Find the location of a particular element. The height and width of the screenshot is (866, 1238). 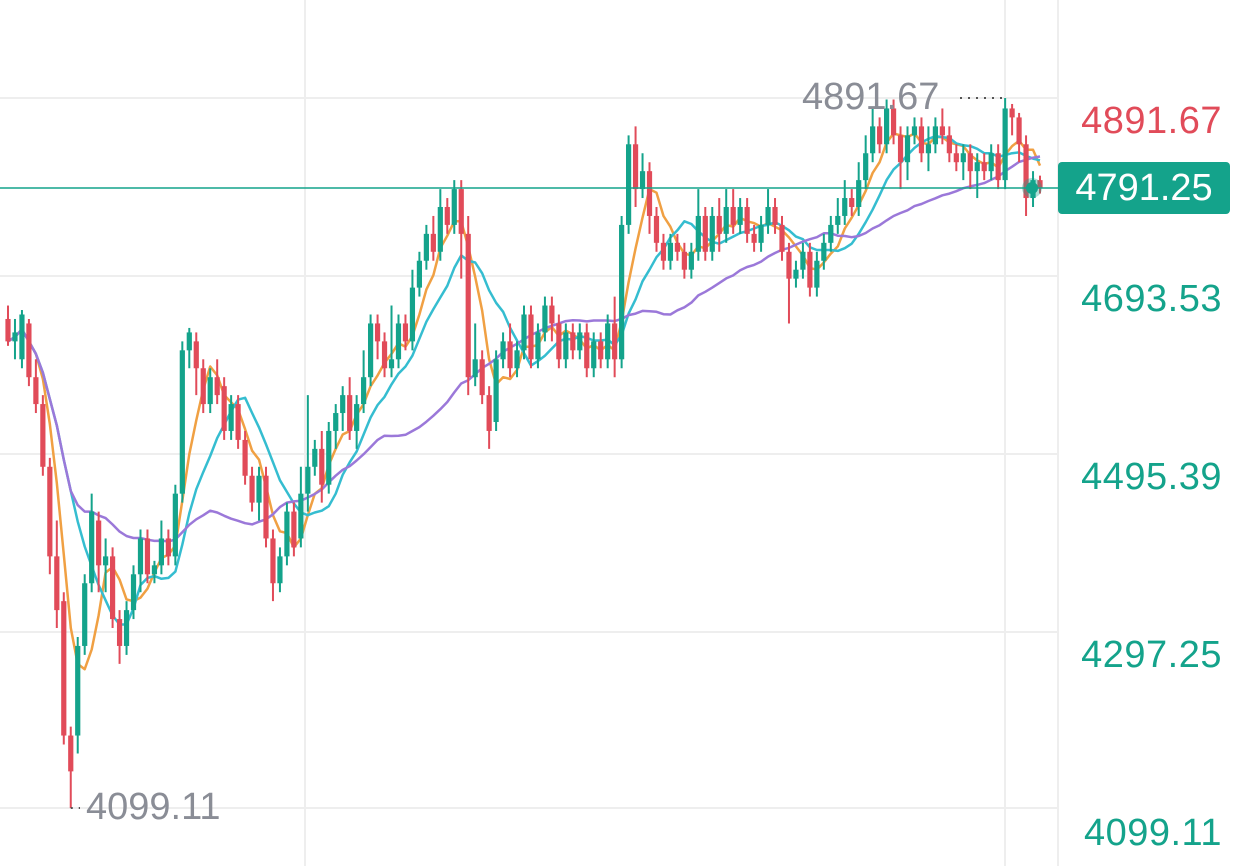

period-low-label: 4099.11 is located at coordinates (153, 807).